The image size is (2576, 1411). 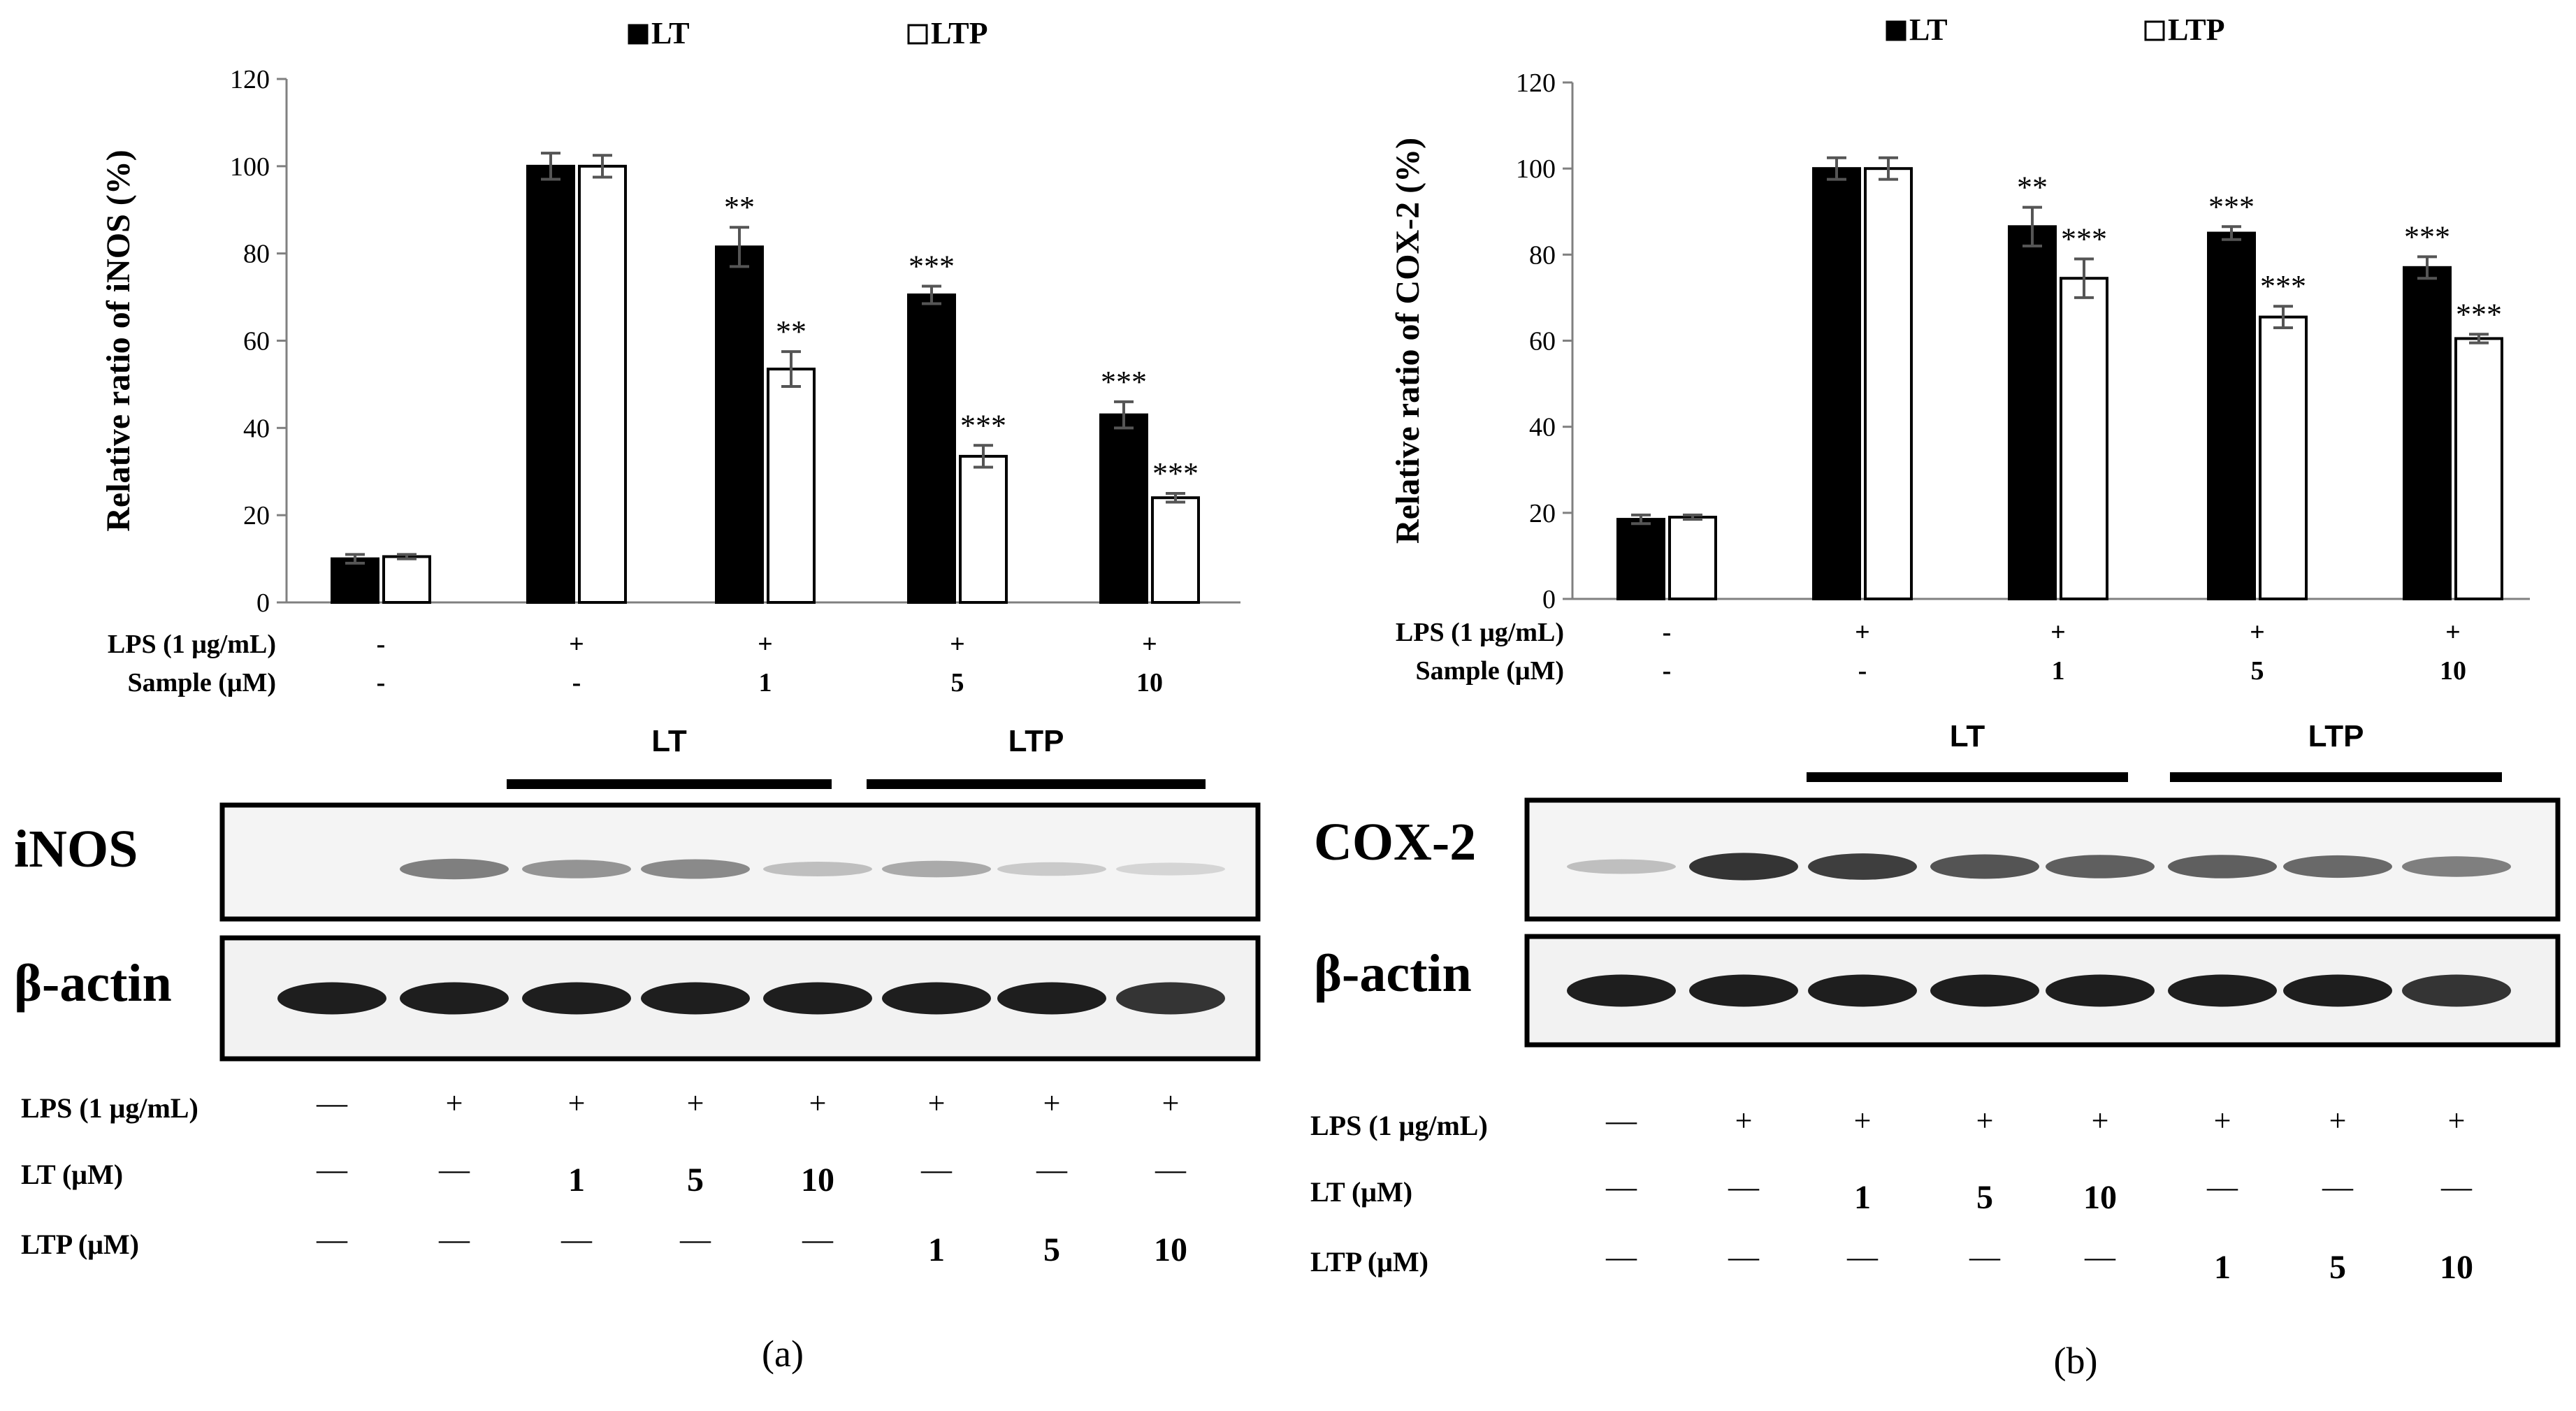 What do you see at coordinates (93, 983) in the screenshot?
I see `blot-row-label: β-actin` at bounding box center [93, 983].